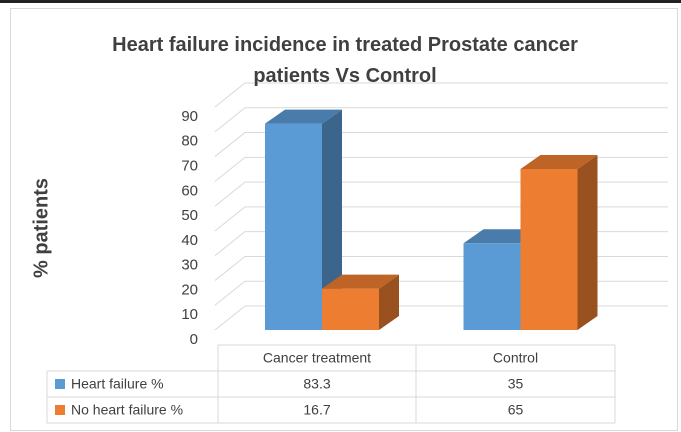 The width and height of the screenshot is (681, 432). Describe the element at coordinates (194, 339) in the screenshot. I see `y-tick-label: 0` at that location.